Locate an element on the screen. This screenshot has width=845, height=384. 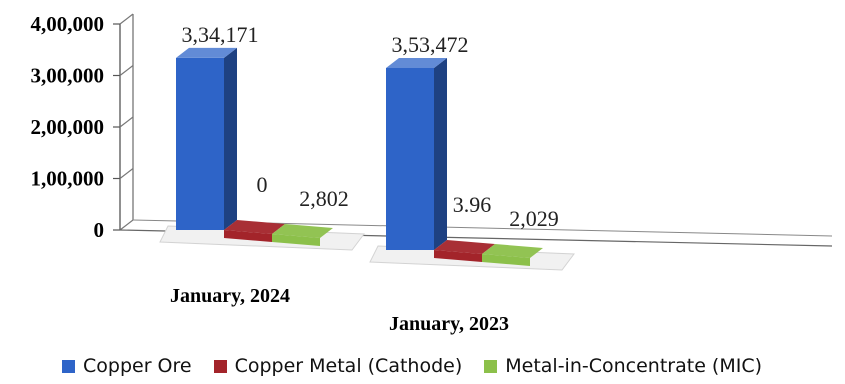
legend-label: Metal-in-Concentrate (MIC) is located at coordinates (634, 366).